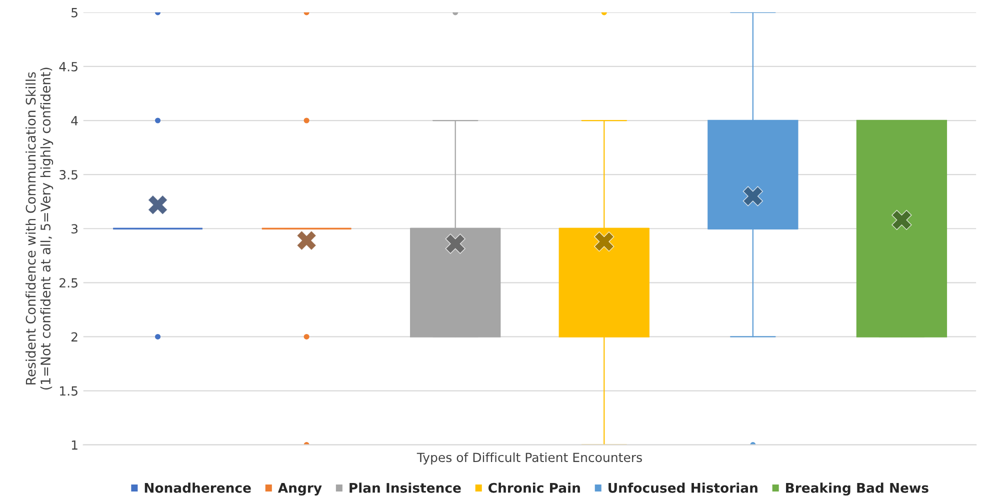 This screenshot has height=497, width=981. What do you see at coordinates (69, 283) in the screenshot?
I see `y-tick-label: 2.5` at bounding box center [69, 283].